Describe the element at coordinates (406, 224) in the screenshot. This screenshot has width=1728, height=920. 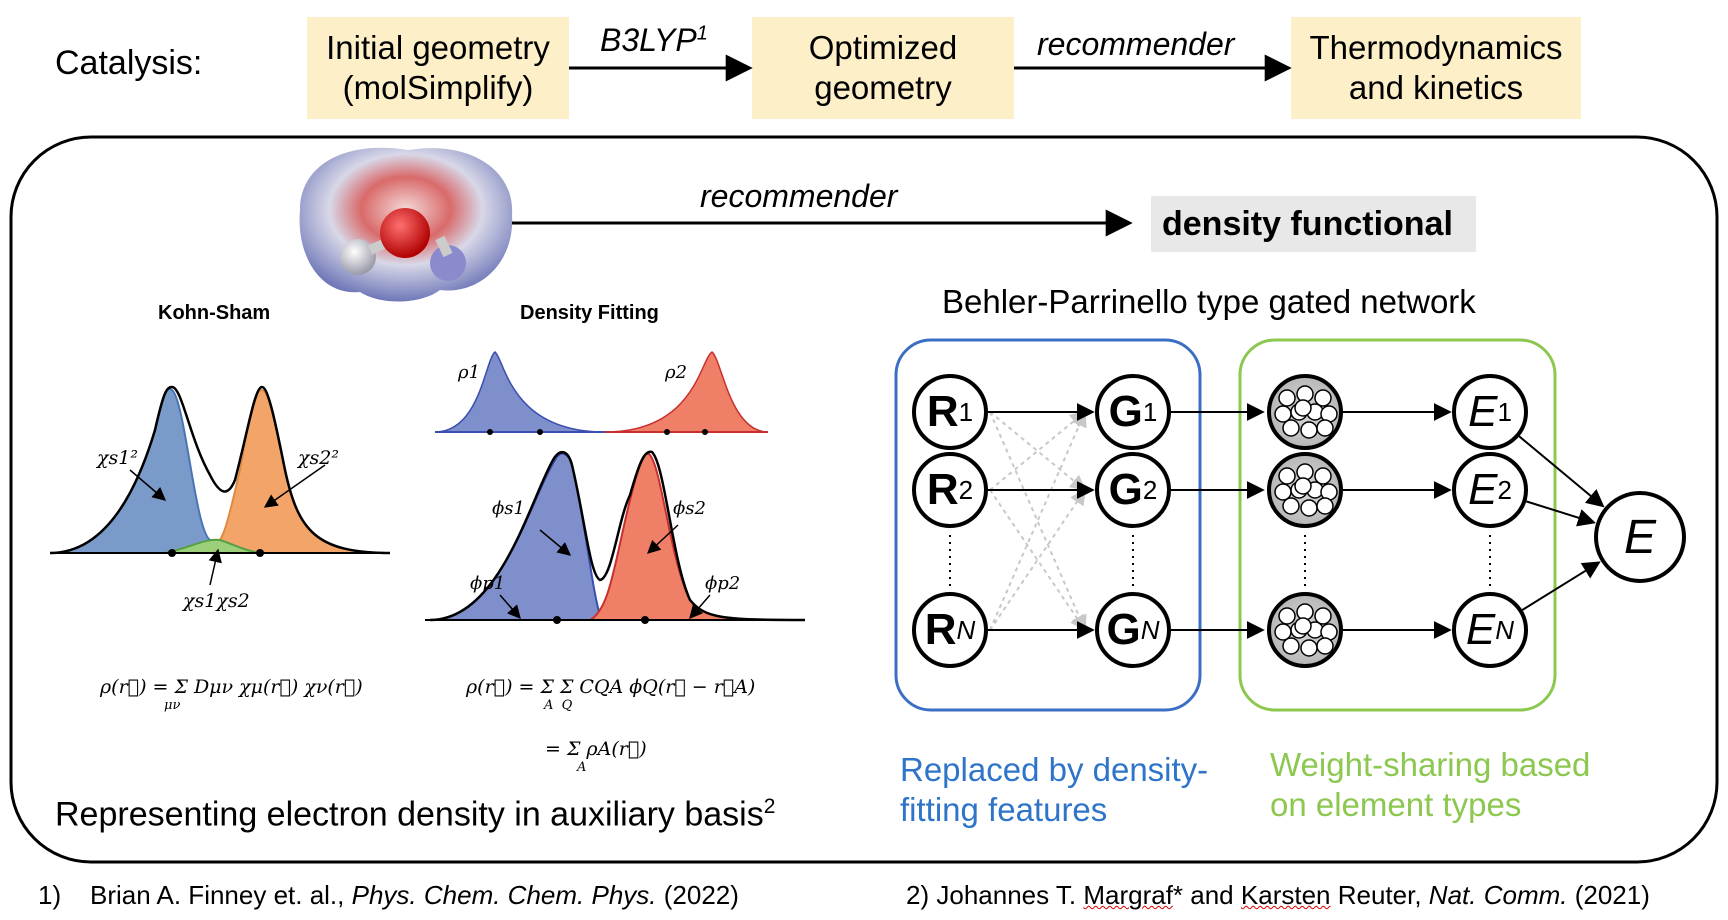
I see `water-molecule-image` at that location.